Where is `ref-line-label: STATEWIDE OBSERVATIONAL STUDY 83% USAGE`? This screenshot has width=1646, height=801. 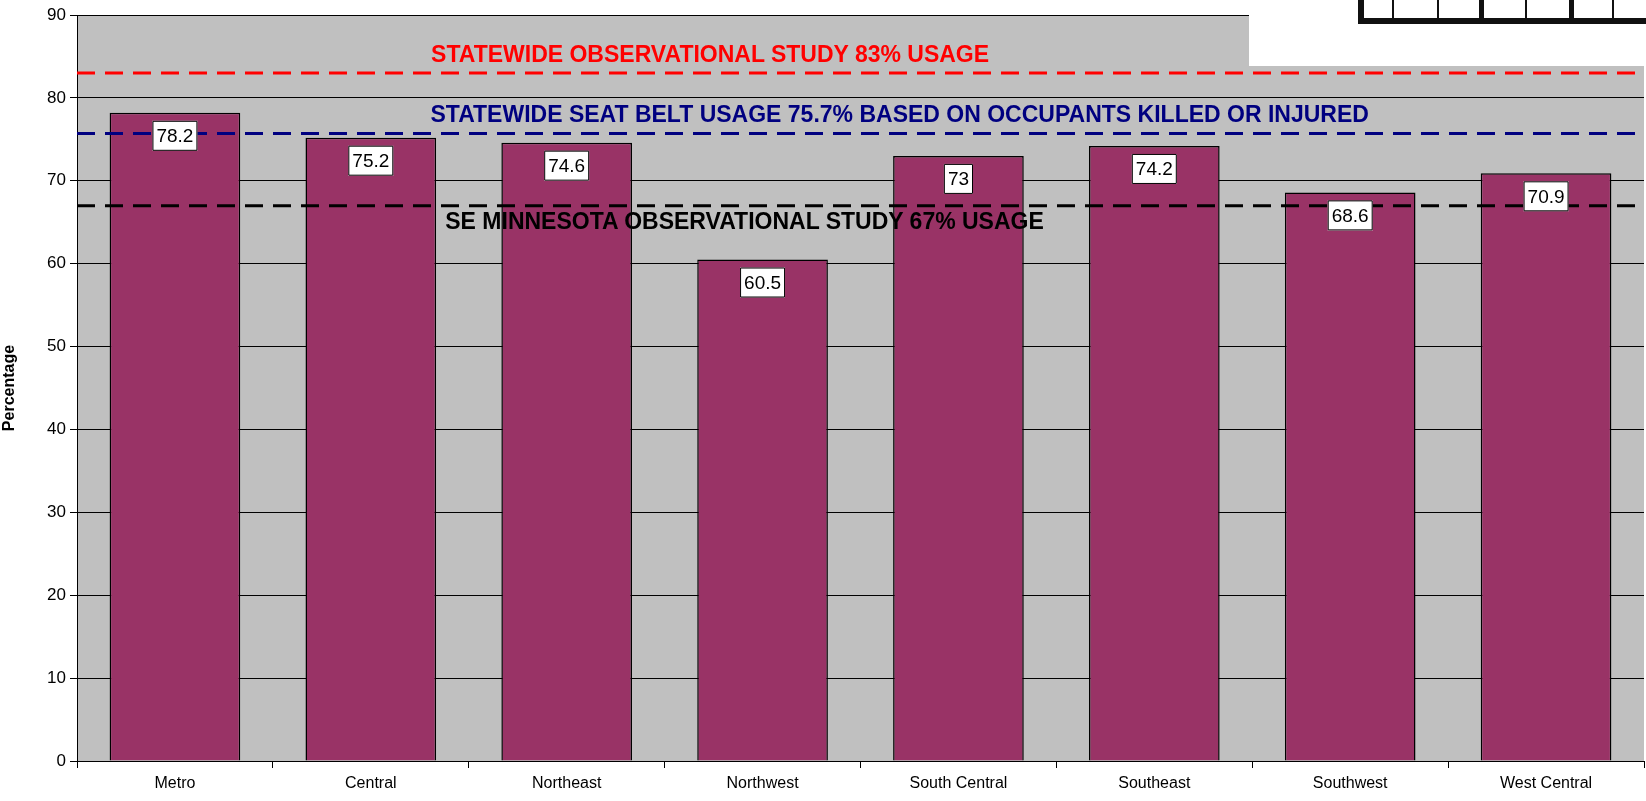
ref-line-label: STATEWIDE OBSERVATIONAL STUDY 83% USAGE is located at coordinates (710, 53).